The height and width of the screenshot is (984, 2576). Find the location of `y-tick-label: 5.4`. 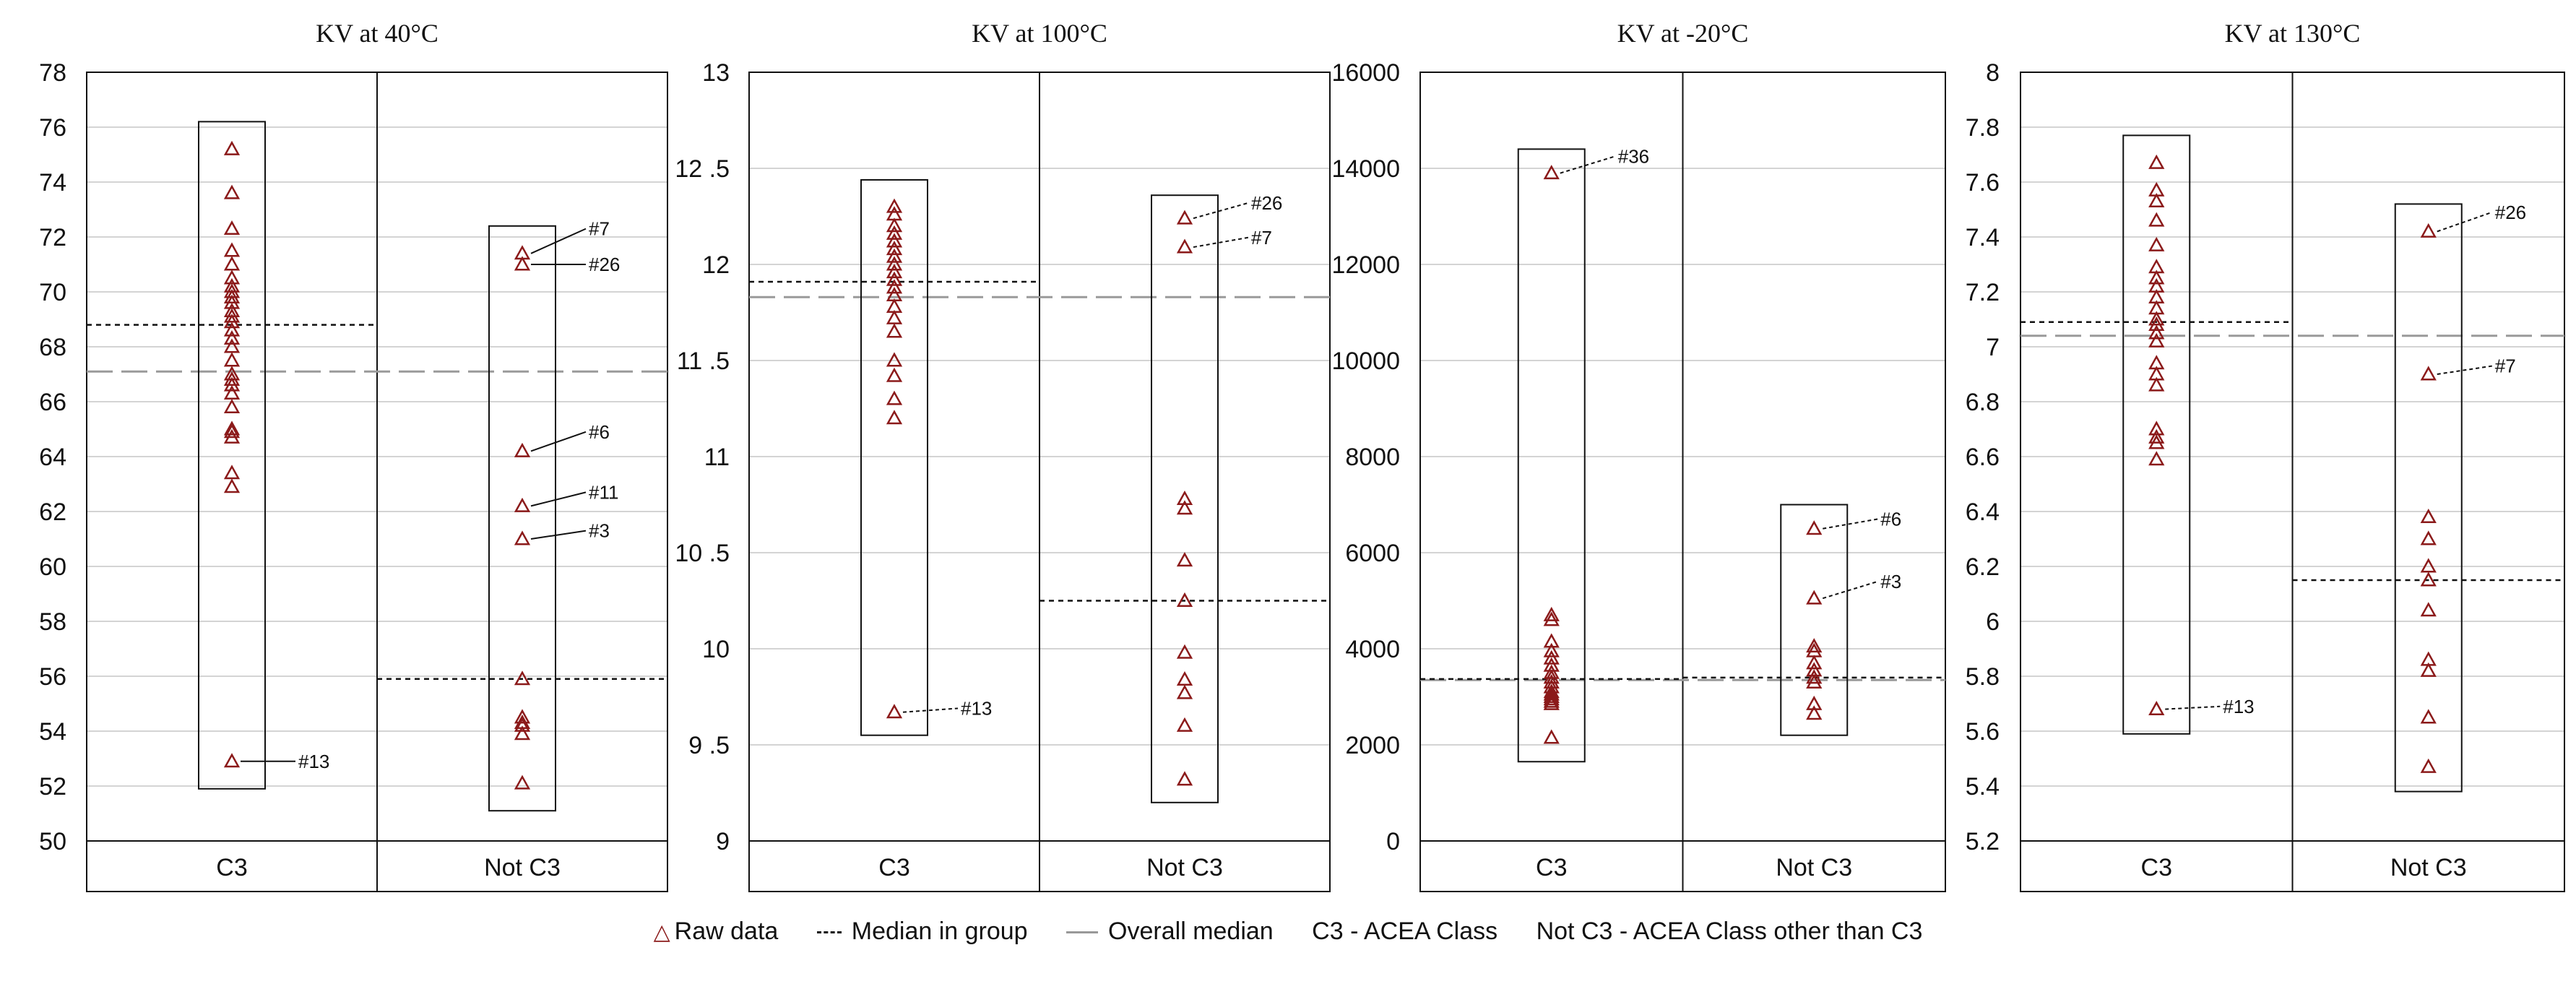

y-tick-label: 5.4 is located at coordinates (1983, 786).